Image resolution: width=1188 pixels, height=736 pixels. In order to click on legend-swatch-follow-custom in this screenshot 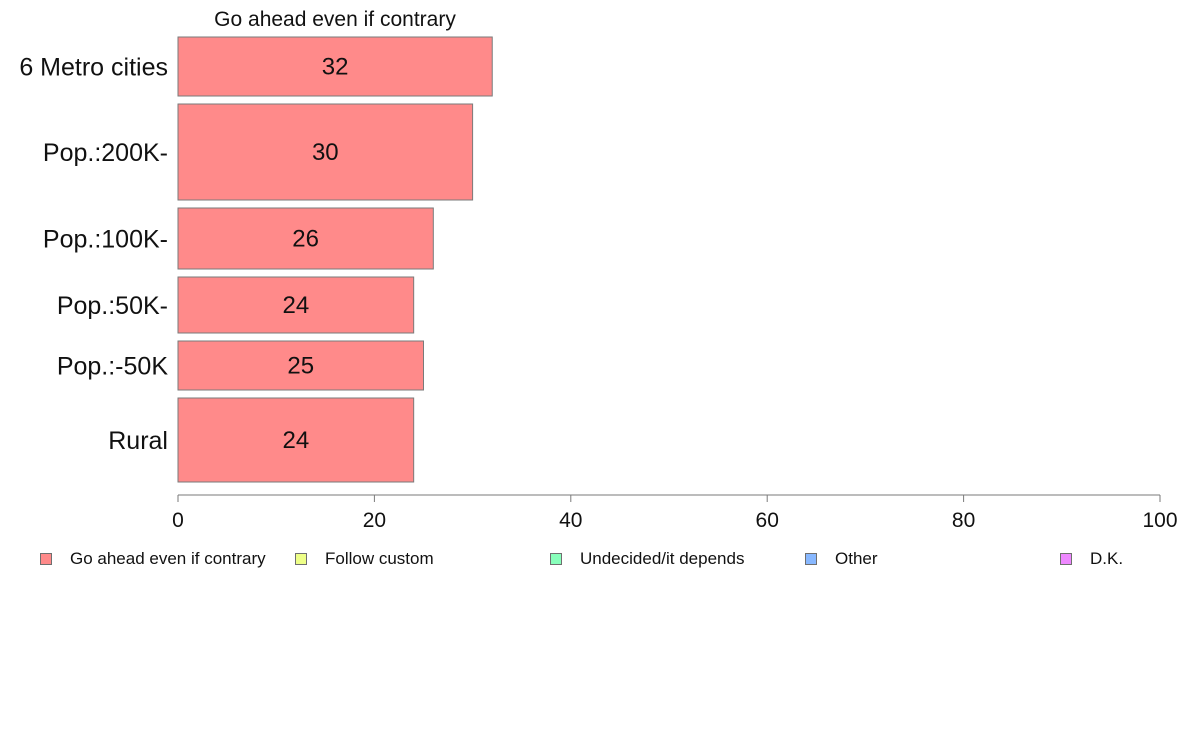, I will do `click(301, 559)`.